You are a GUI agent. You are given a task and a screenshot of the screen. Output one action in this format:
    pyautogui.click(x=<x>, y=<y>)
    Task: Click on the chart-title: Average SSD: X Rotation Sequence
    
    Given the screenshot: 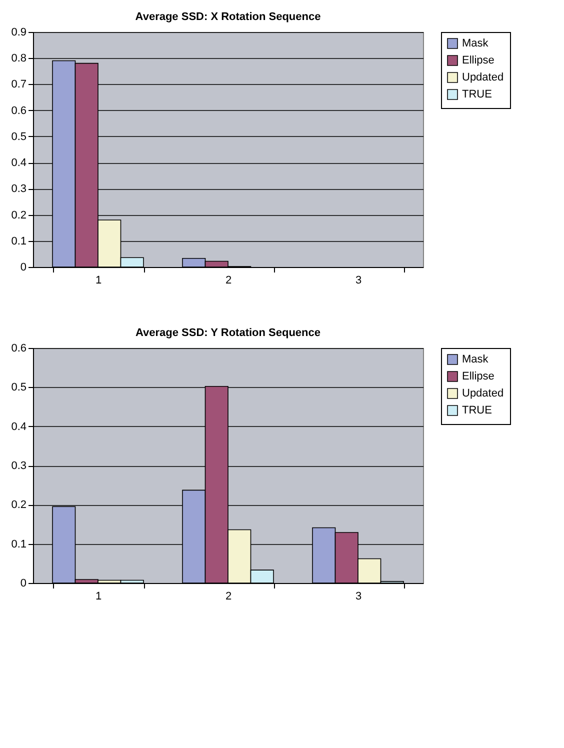 What is the action you would take?
    pyautogui.click(x=228, y=17)
    